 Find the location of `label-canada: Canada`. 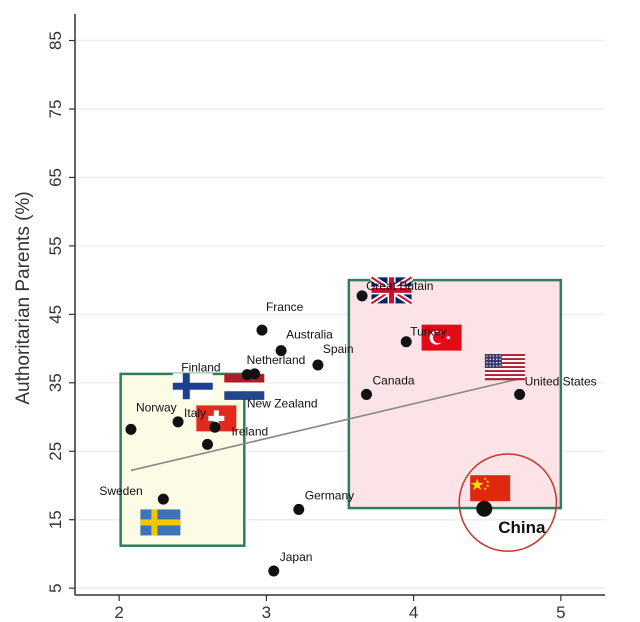

label-canada: Canada is located at coordinates (394, 380).